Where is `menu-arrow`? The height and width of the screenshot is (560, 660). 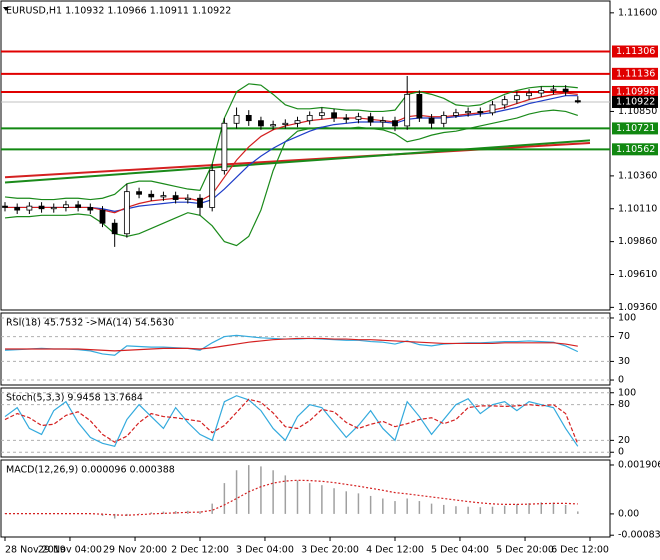
menu-arrow is located at coordinates (6, 9).